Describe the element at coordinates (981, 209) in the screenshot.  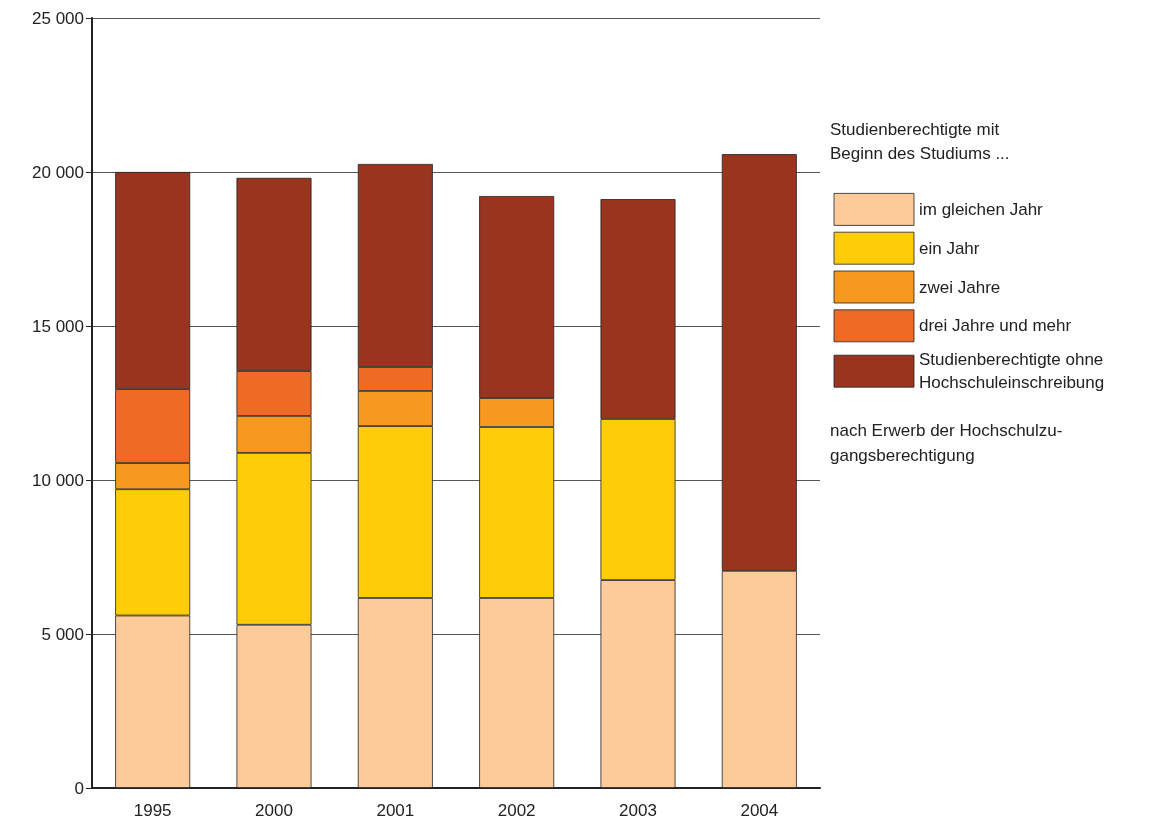
I see `legend-label: im gleichen Jahr` at that location.